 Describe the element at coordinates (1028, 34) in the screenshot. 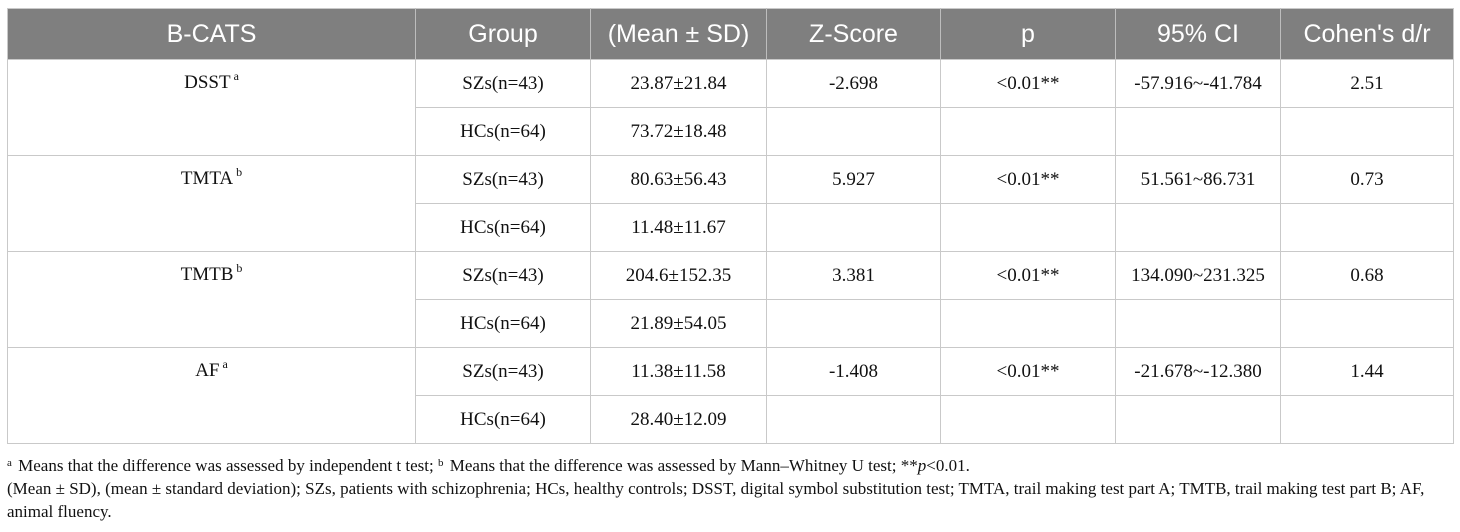

I see `header-p: p` at that location.